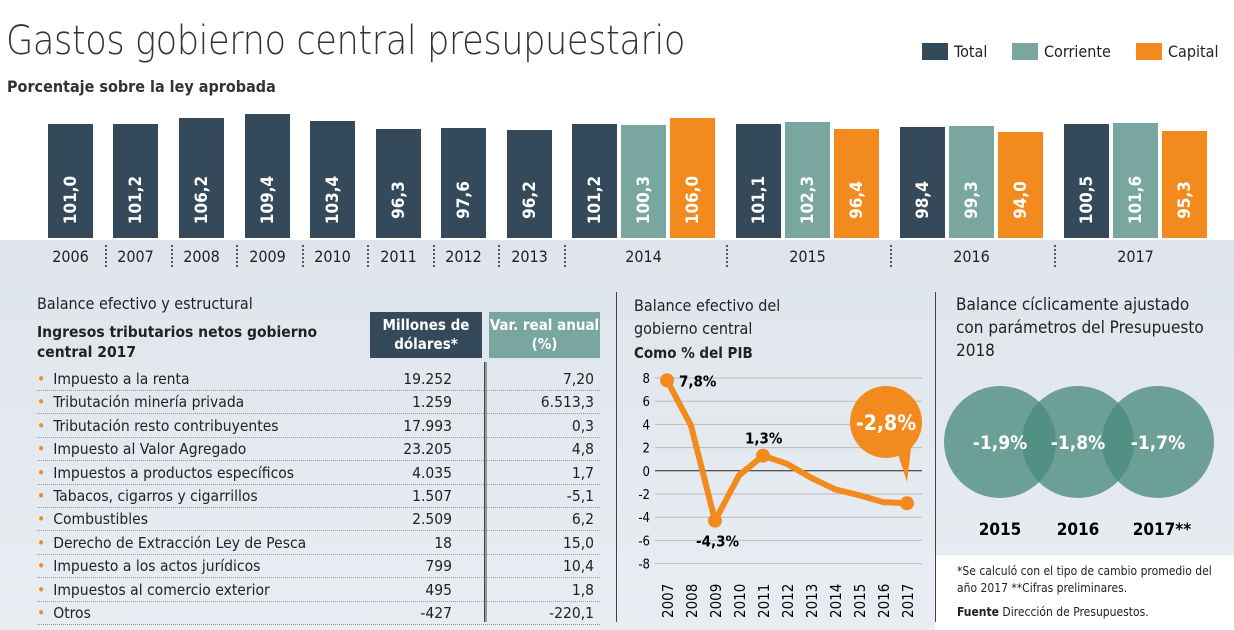  Describe the element at coordinates (345, 41) in the screenshot. I see `page-title: Gastos gobierno central presupuestario` at that location.